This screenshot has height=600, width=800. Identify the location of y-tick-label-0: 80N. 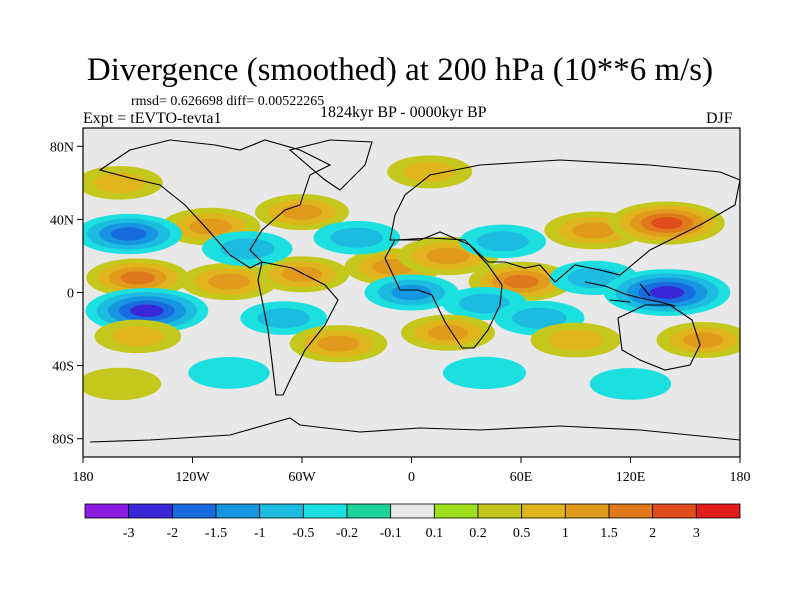
(62, 147).